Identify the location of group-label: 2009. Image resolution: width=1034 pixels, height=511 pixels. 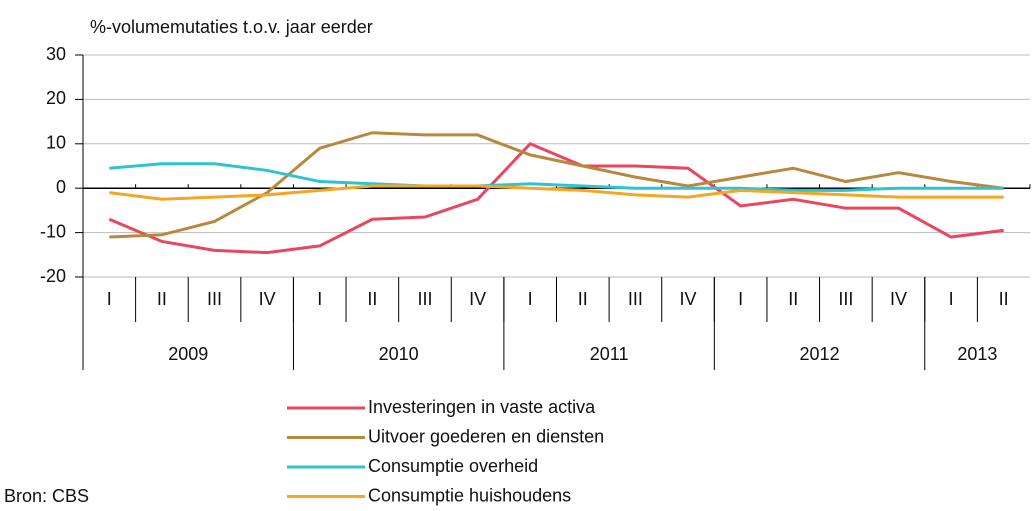
(188, 354).